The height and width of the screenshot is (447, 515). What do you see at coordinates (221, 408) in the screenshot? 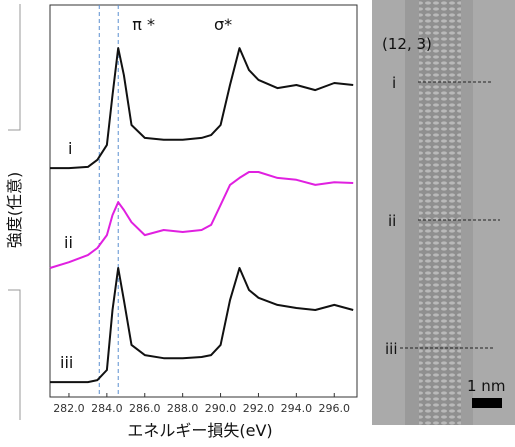
I see `x-tick-label: 290.0` at bounding box center [221, 408].